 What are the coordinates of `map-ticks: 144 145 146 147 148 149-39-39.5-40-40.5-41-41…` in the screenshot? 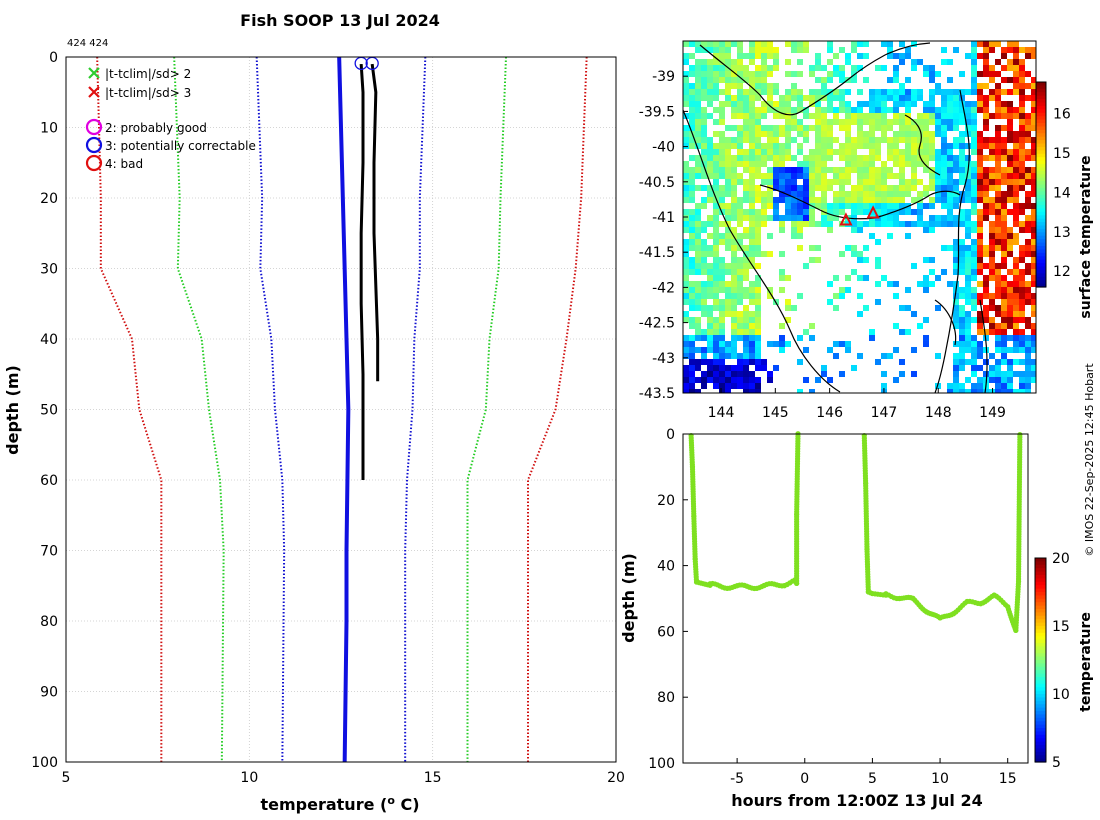 It's located at (822, 245).